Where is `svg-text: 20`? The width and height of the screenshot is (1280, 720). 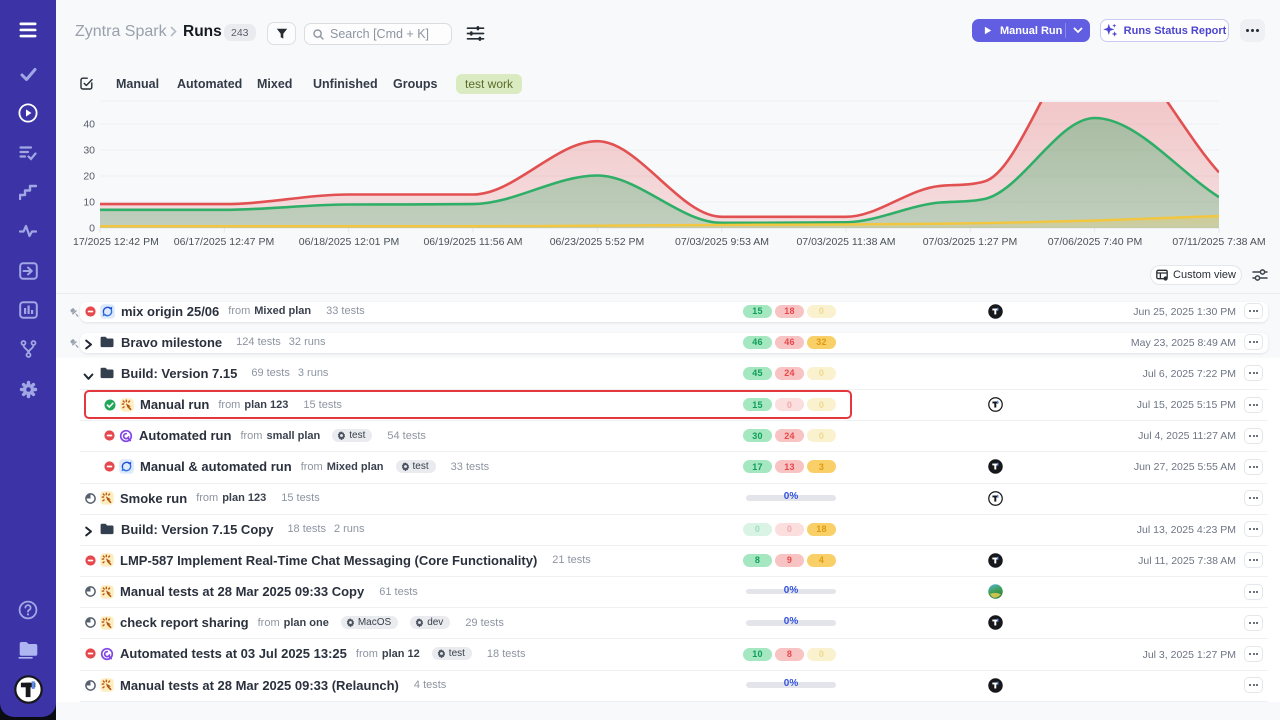
svg-text: 20 is located at coordinates (89, 177).